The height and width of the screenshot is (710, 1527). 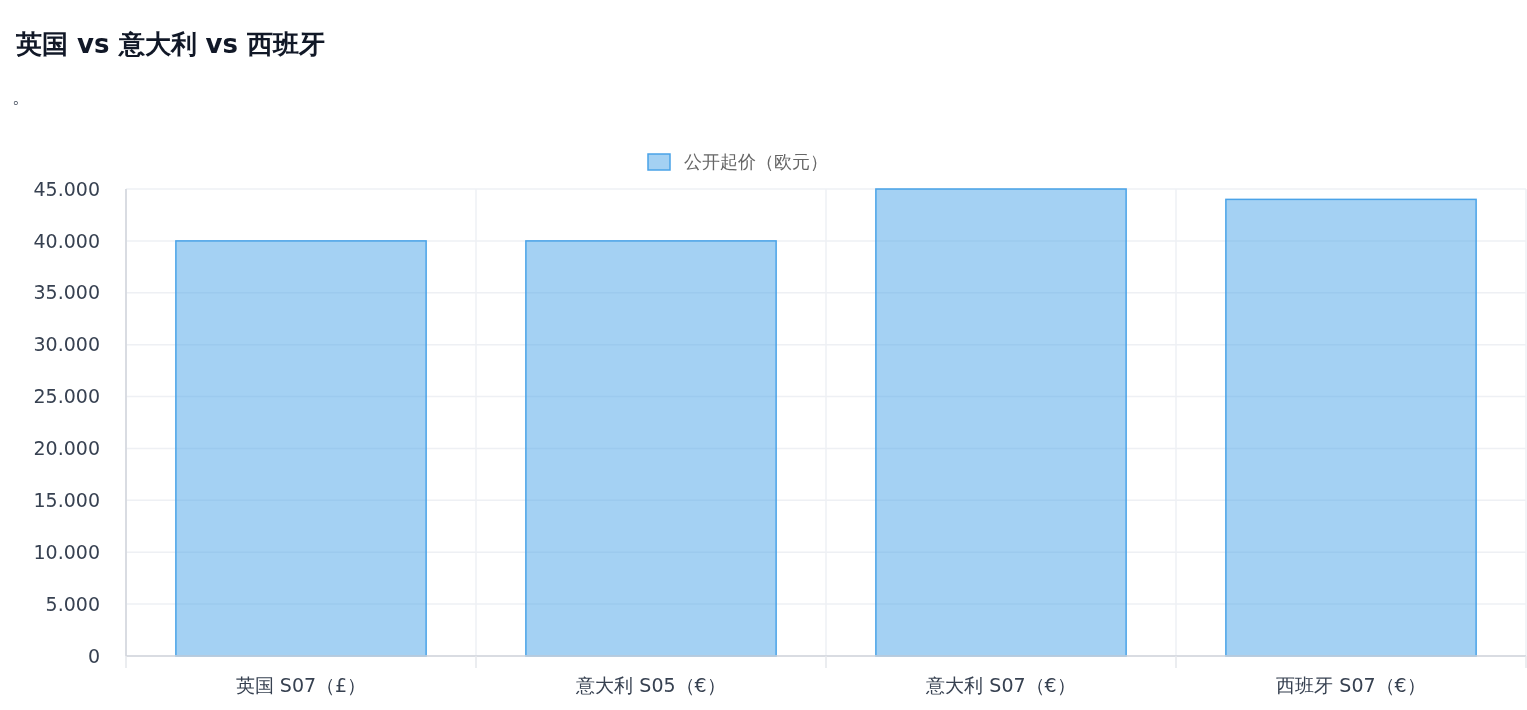 What do you see at coordinates (301, 685) in the screenshot?
I see `x-tick-label: 英国 S07（£）` at bounding box center [301, 685].